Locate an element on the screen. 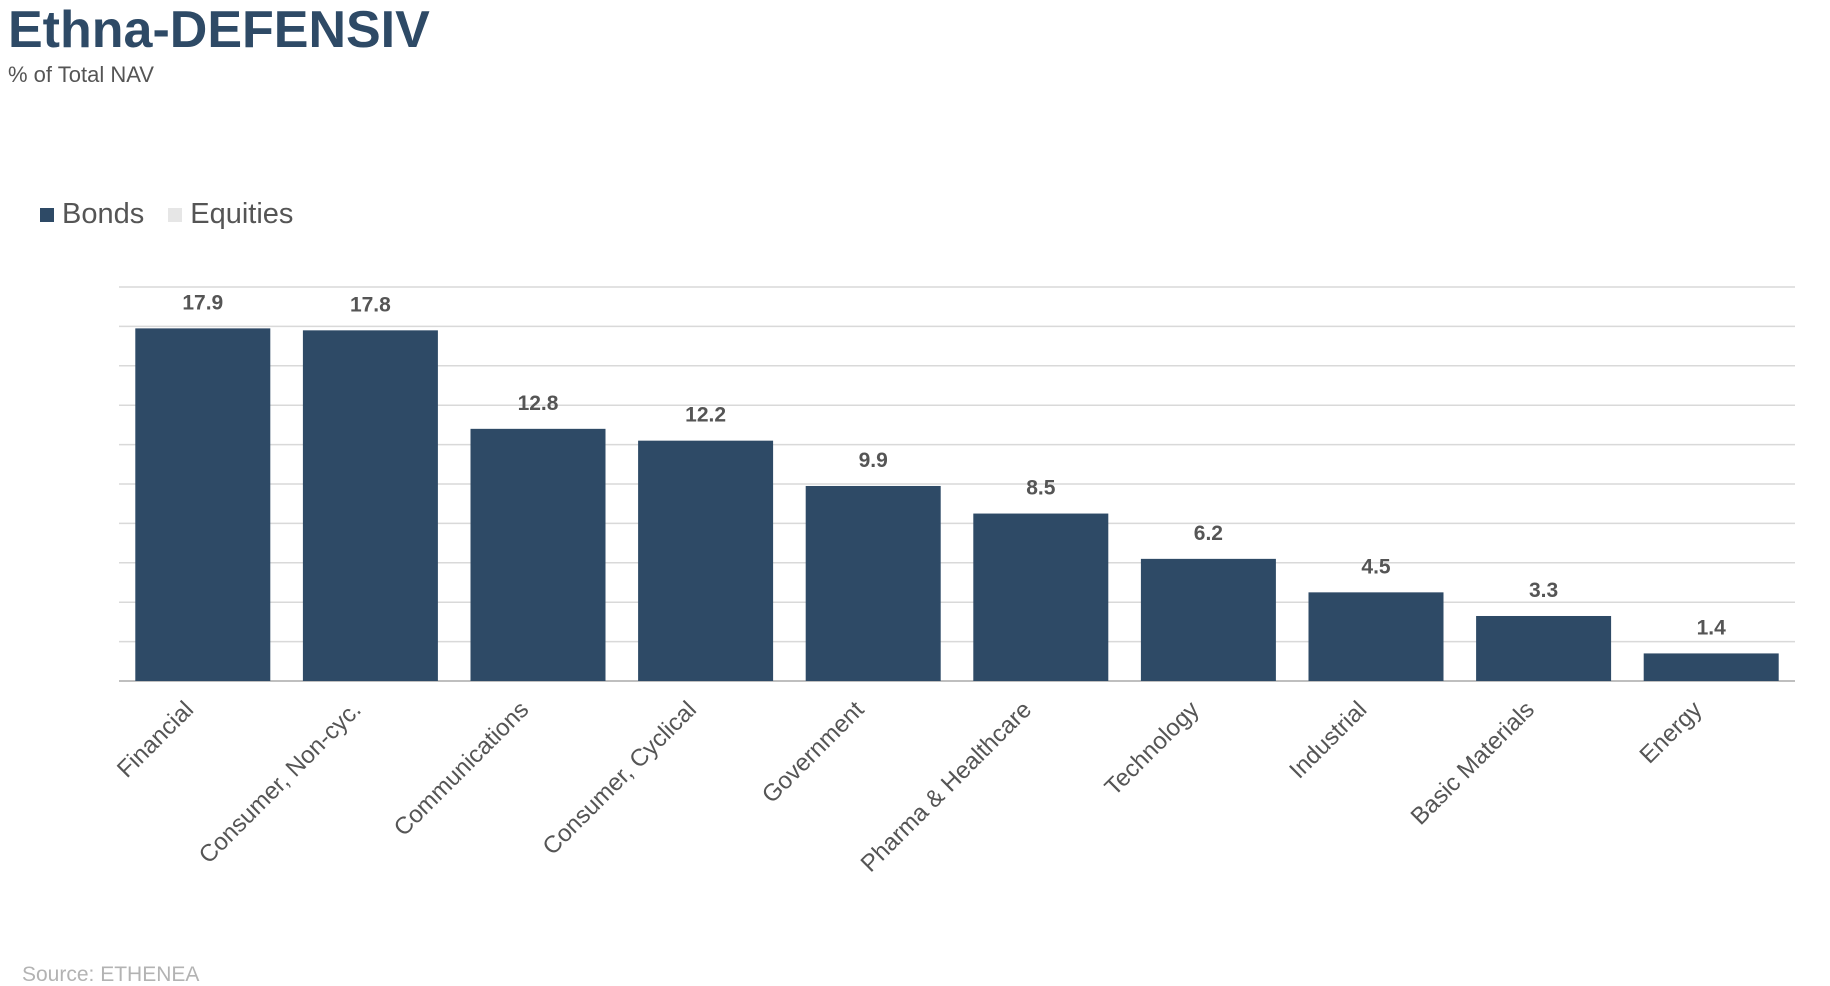 Image resolution: width=1830 pixels, height=986 pixels. data-label: 12.8 is located at coordinates (538, 403).